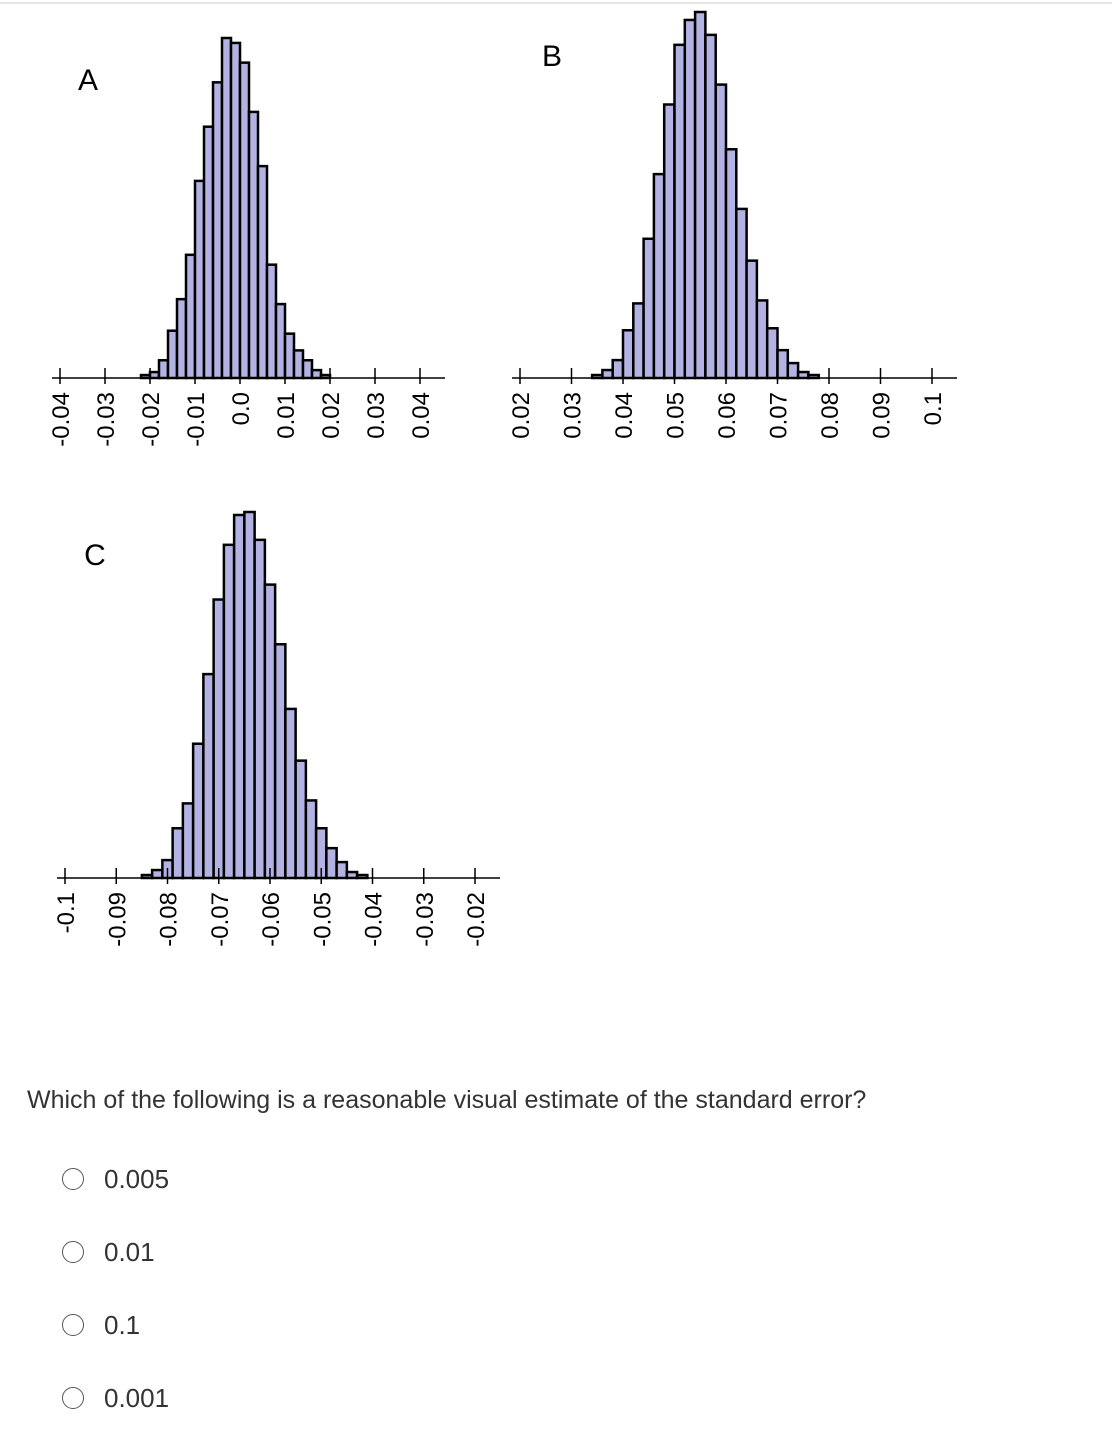 The height and width of the screenshot is (1447, 1112). Describe the element at coordinates (322, 919) in the screenshot. I see `tick-label: -0.05` at that location.